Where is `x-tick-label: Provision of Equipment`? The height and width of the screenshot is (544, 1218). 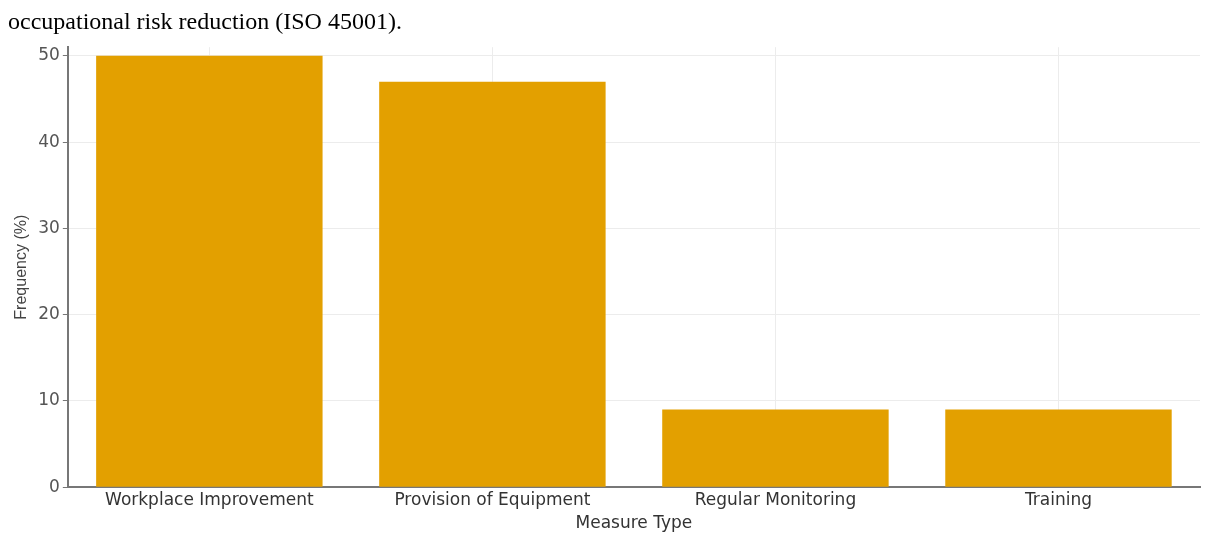 x-tick-label: Provision of Equipment is located at coordinates (492, 498).